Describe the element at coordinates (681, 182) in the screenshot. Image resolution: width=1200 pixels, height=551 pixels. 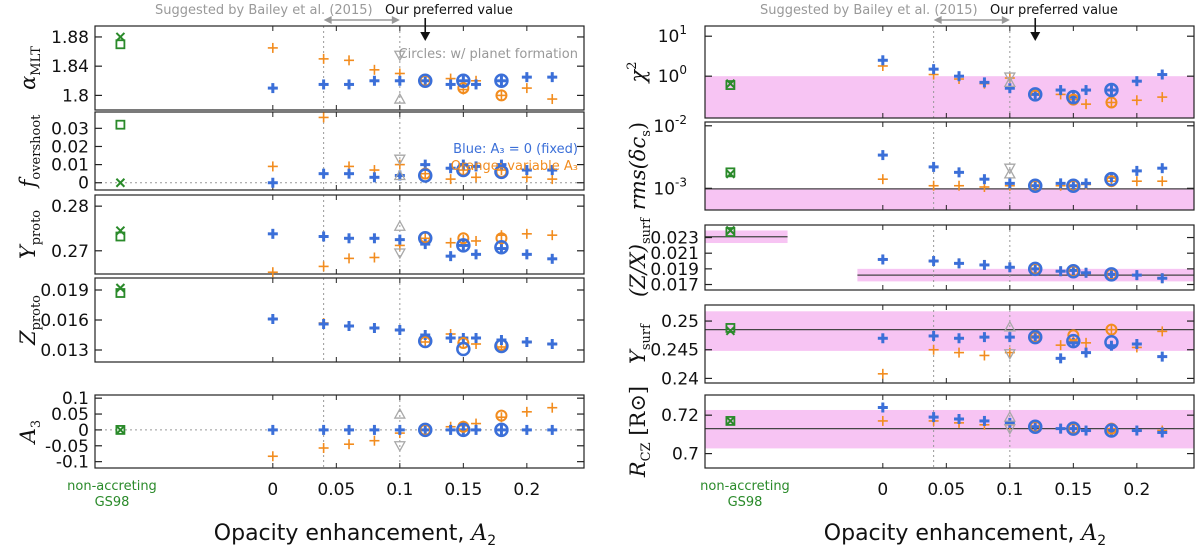
I see `ytick-exp: -3` at that location.